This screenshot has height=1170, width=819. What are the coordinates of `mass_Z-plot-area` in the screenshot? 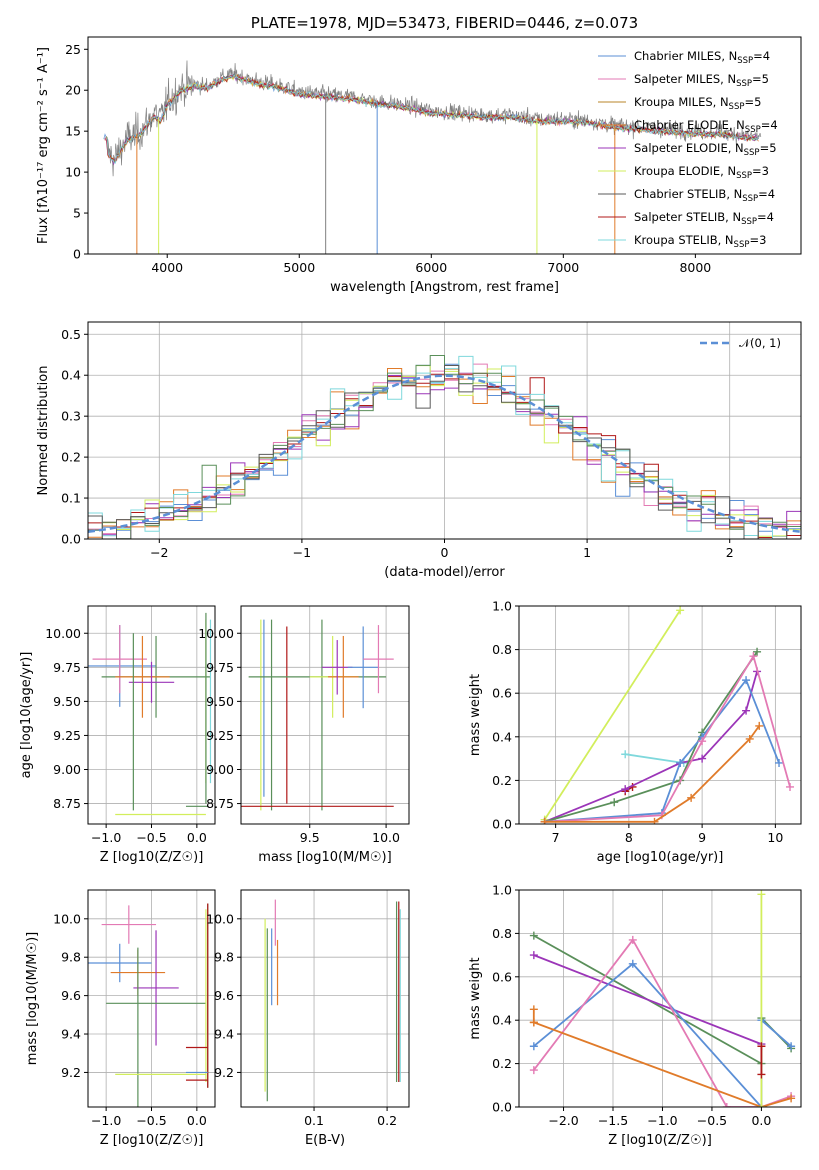 It's located at (148, 1005).